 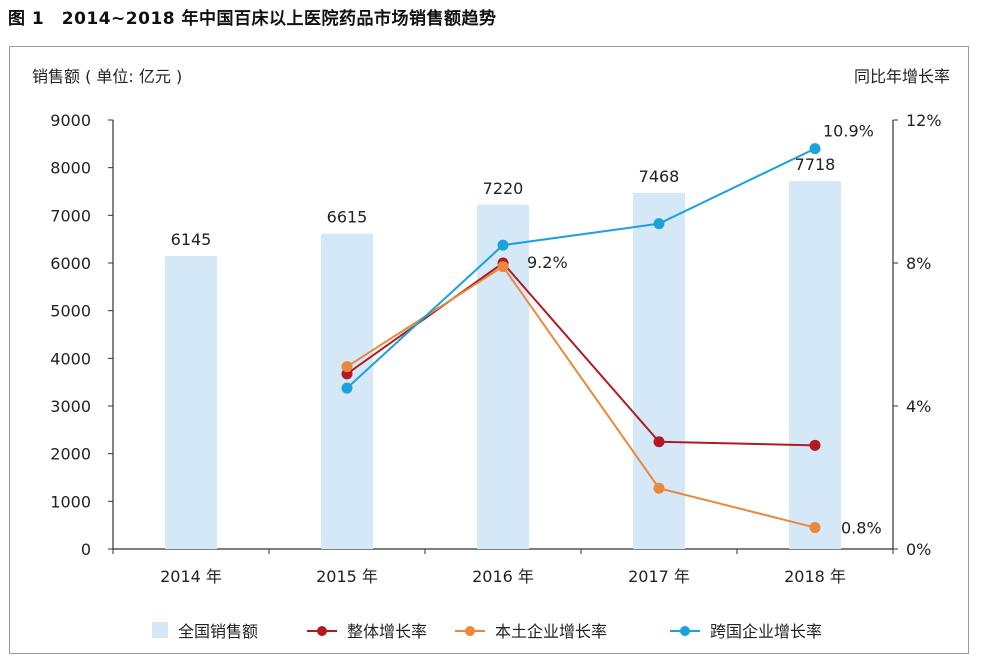 What do you see at coordinates (766, 631) in the screenshot?
I see `legend-label: 跨国企业增长率` at bounding box center [766, 631].